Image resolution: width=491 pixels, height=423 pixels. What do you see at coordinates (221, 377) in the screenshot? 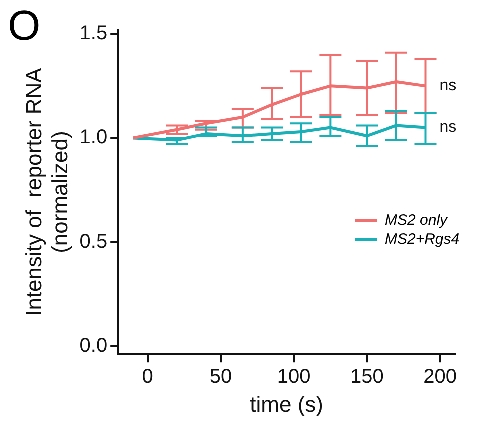
I see `x-tick-label: 50` at bounding box center [221, 377].